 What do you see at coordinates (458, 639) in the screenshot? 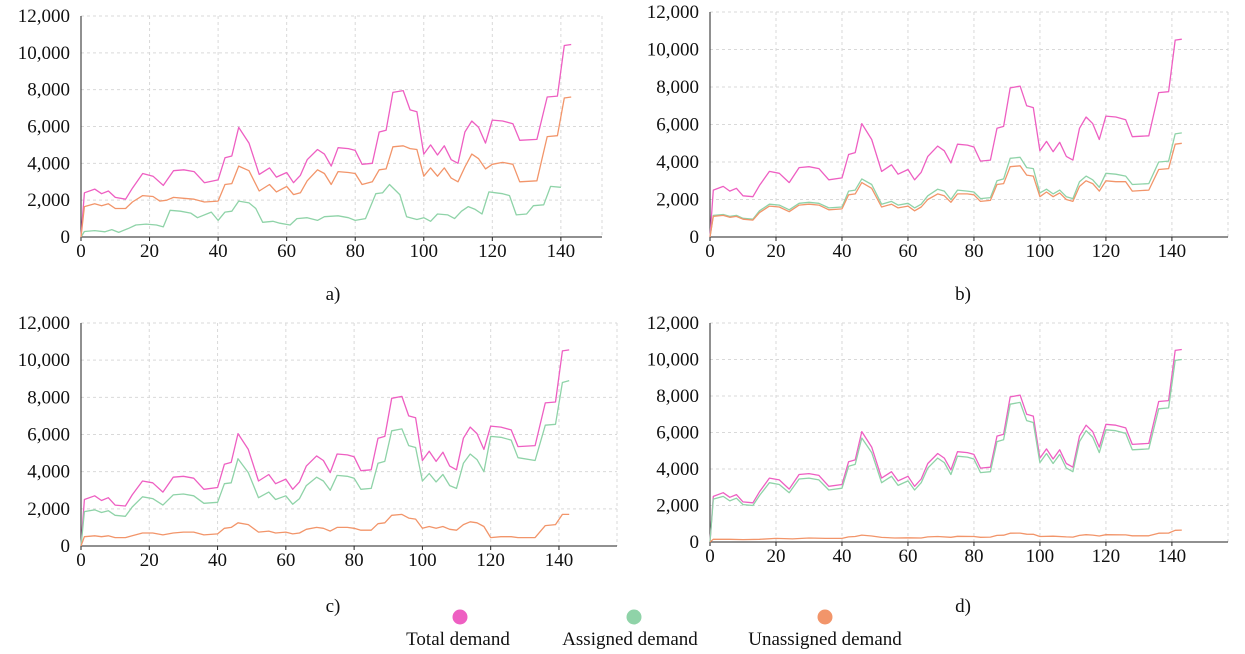
I see `legend-label: Total demand` at bounding box center [458, 639].